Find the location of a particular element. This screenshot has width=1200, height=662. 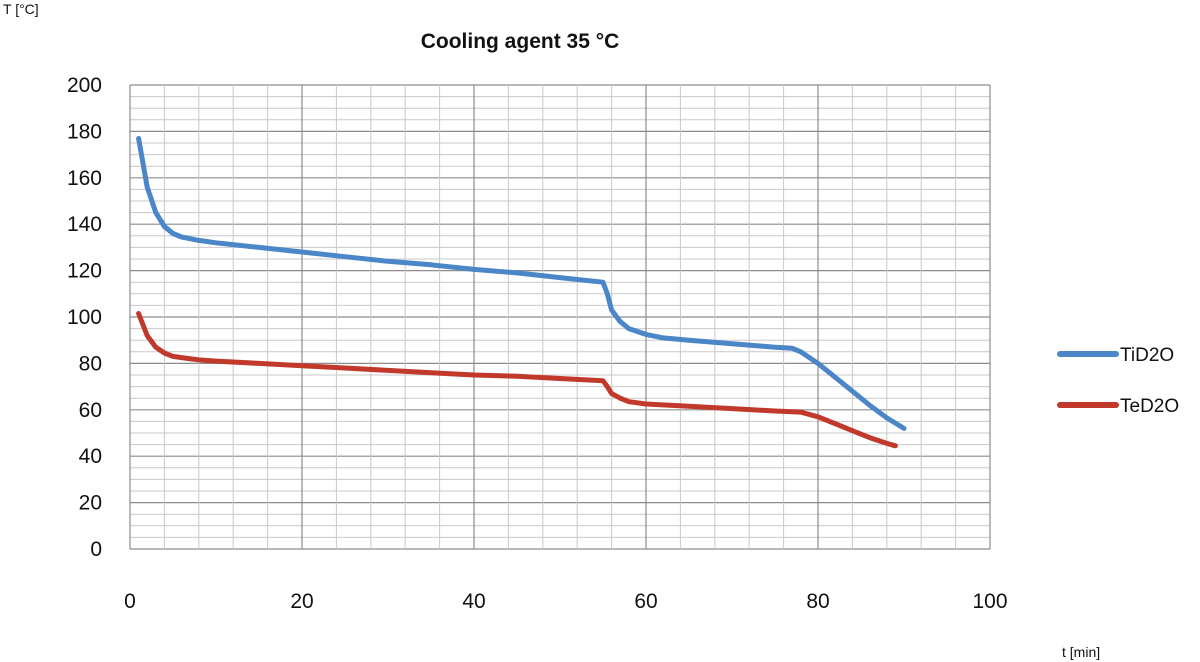

legend-label-ted2o: TeD2O is located at coordinates (1149, 406).